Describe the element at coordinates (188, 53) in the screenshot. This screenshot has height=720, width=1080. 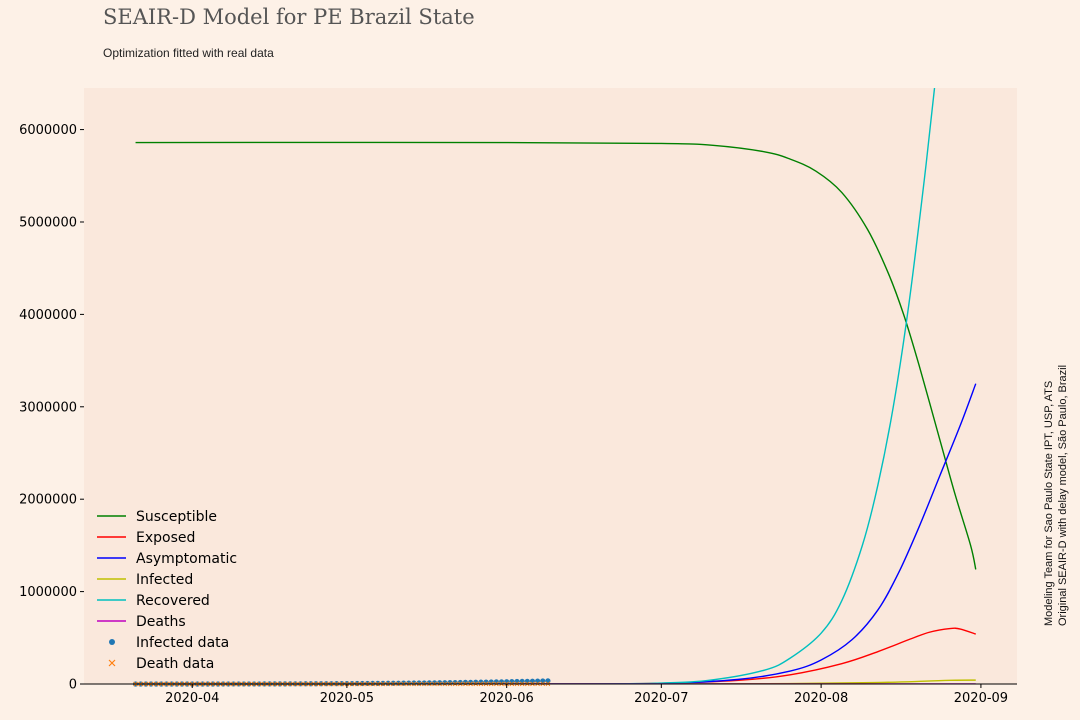
I see `chart-subtitle: Optimization fitted with real data` at that location.